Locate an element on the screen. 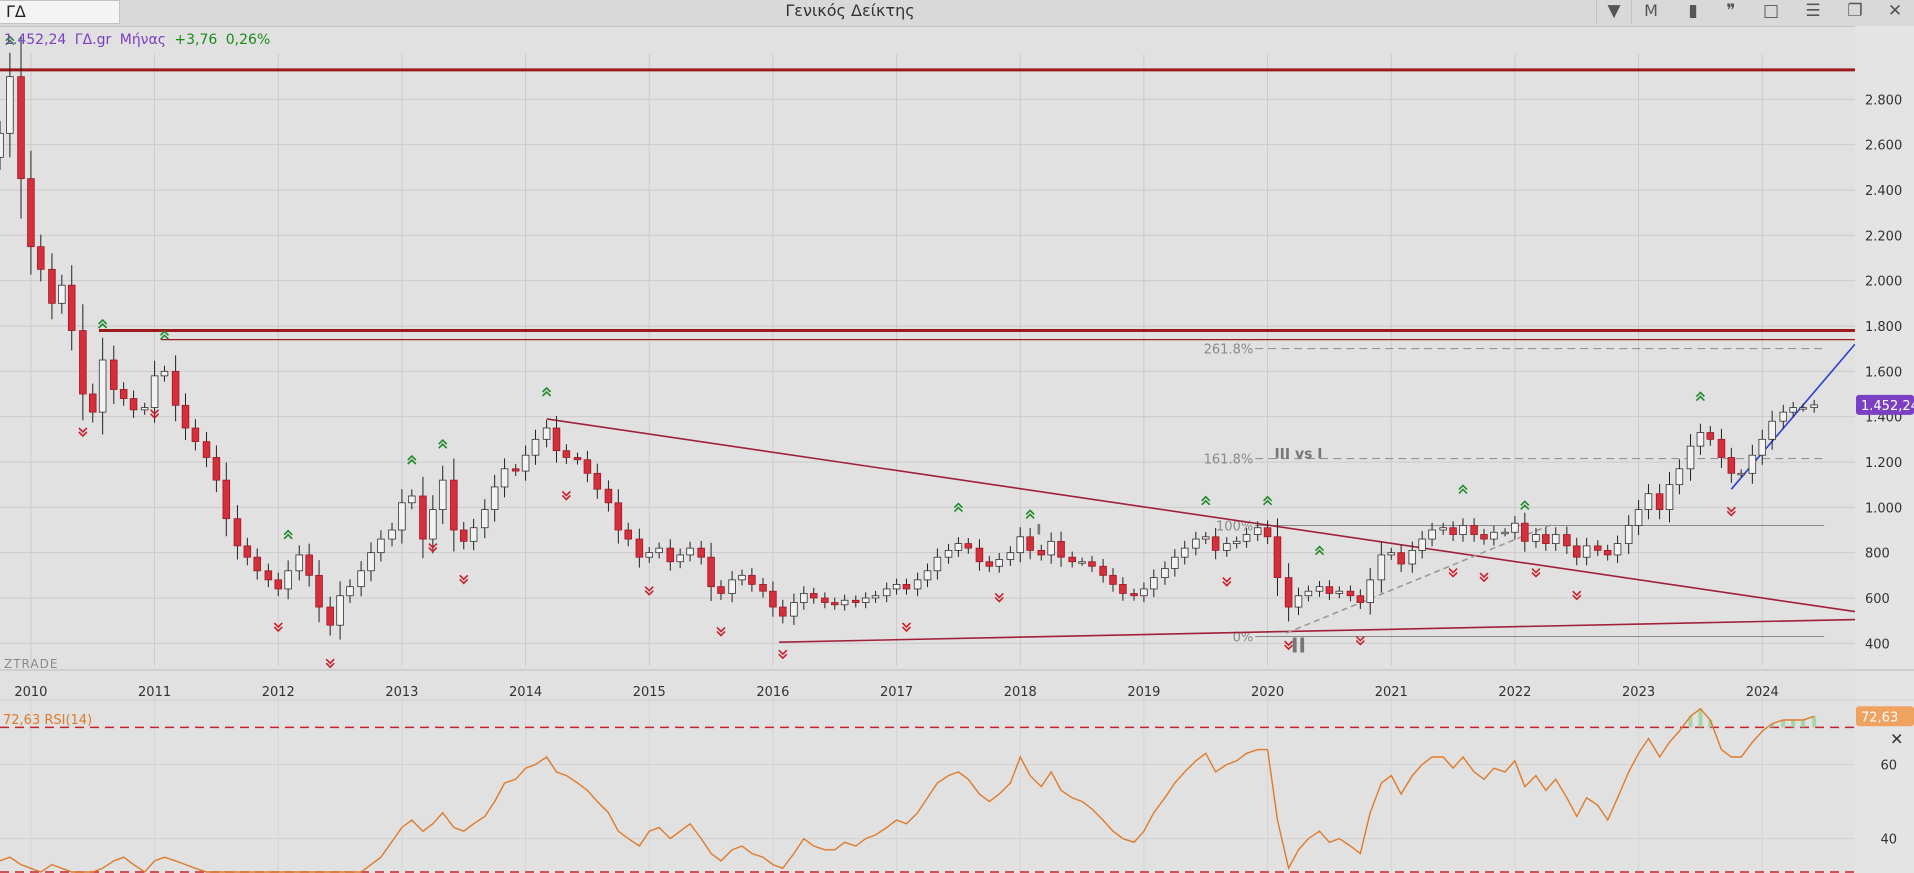 The width and height of the screenshot is (1914, 873). x-axis-tick-label: 2016 is located at coordinates (772, 692).